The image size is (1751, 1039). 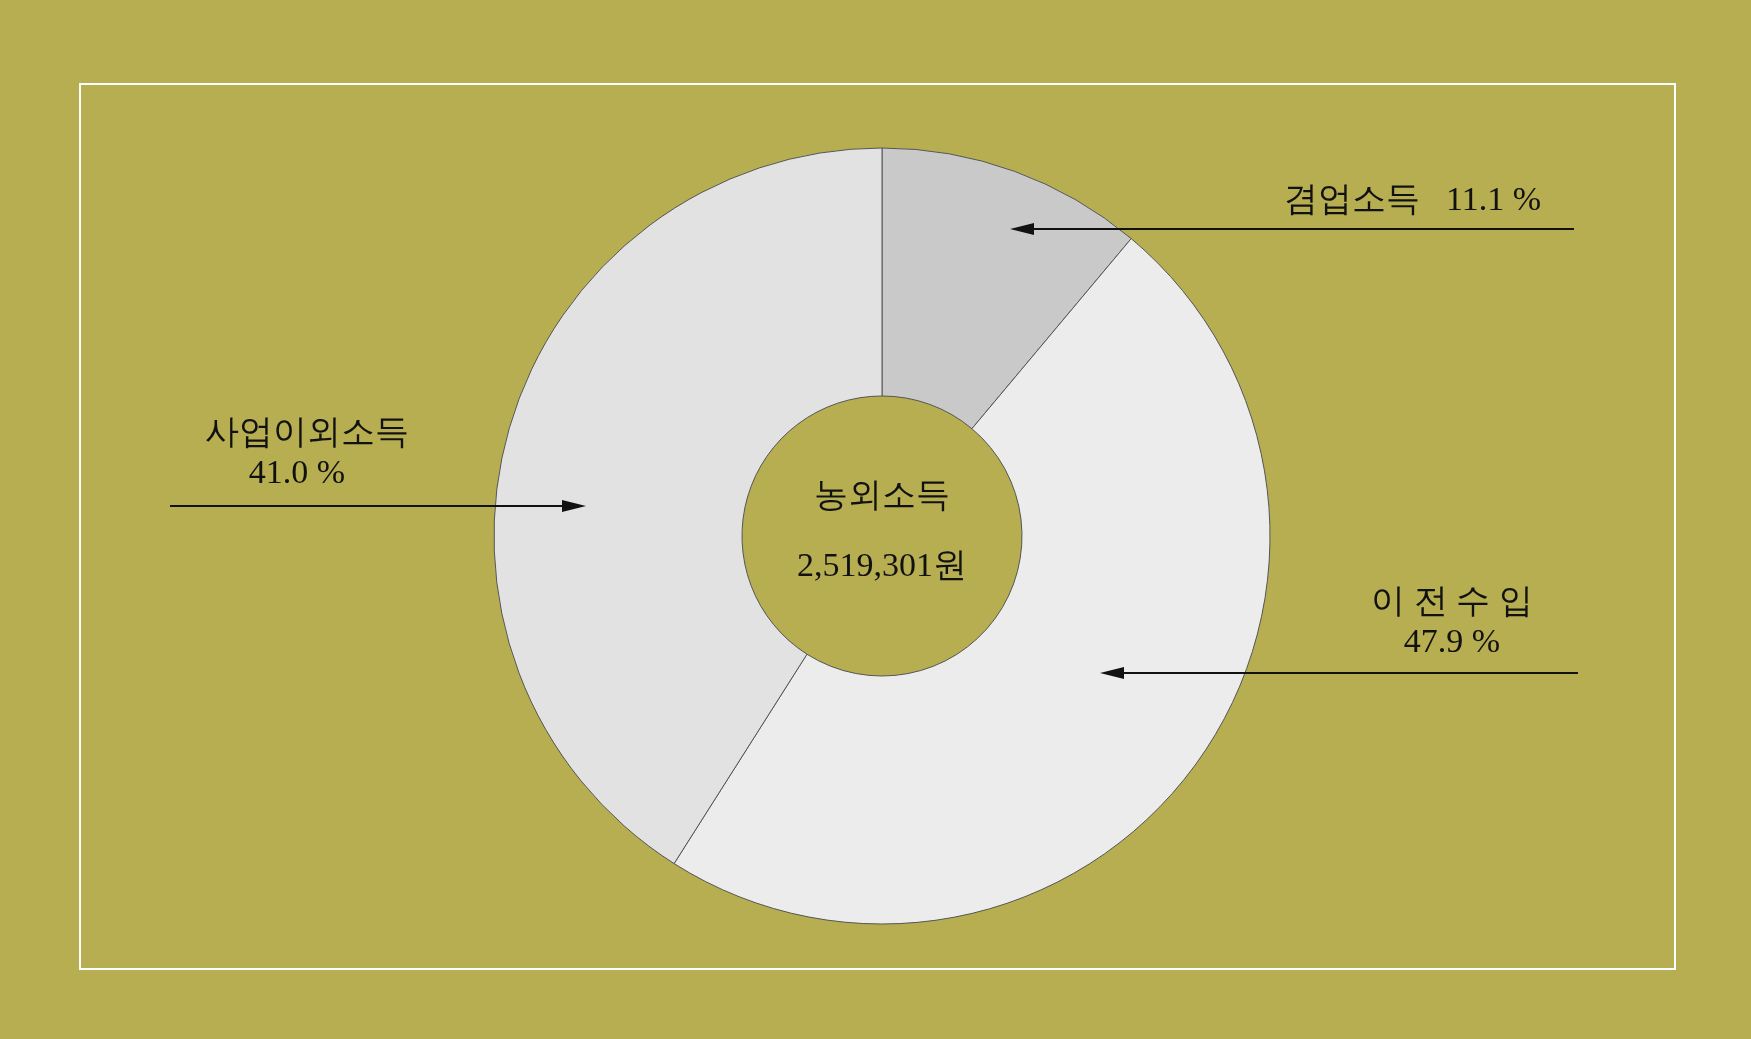 I want to click on slice-label: 이 전 수 입, so click(x=1452, y=600).